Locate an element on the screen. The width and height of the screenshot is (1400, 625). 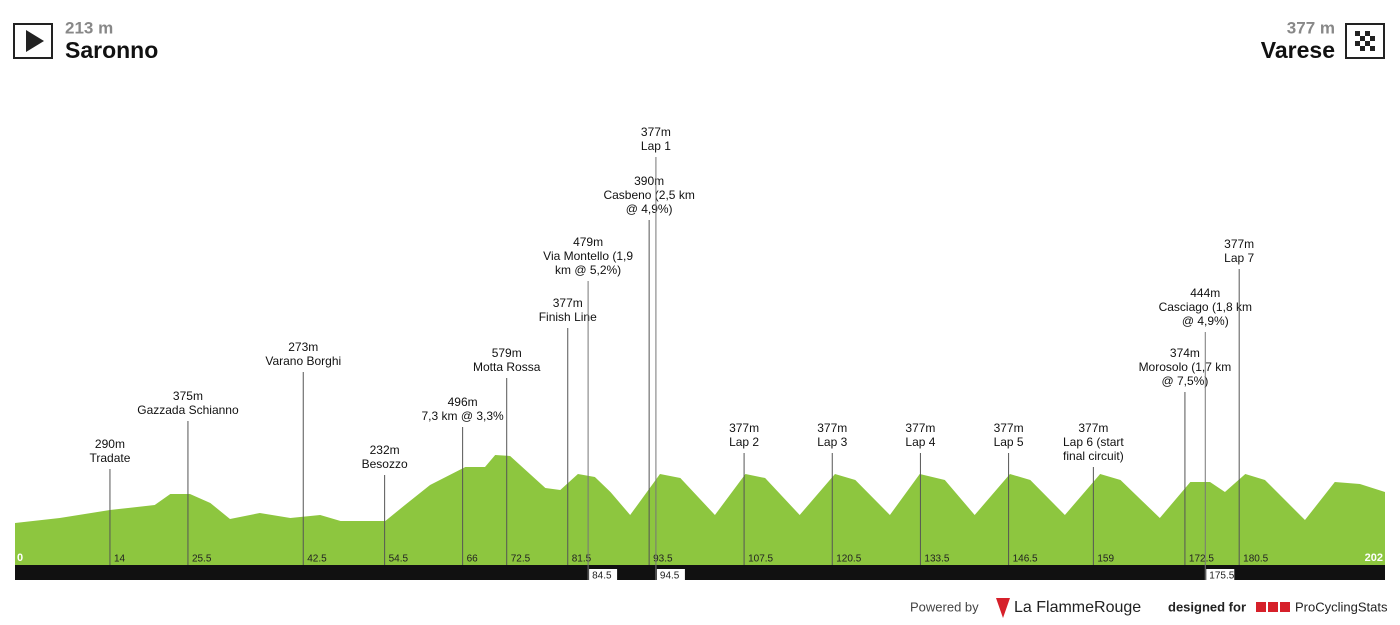
marker-name: Lap 4 is located at coordinates (920, 442).